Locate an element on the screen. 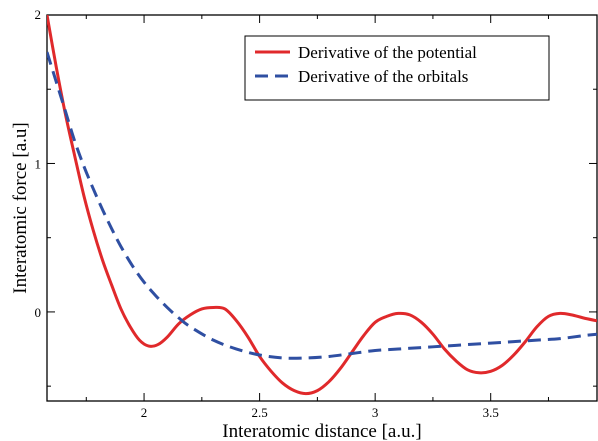 The height and width of the screenshot is (441, 598). x-tick-label: 2.5 is located at coordinates (259, 412).